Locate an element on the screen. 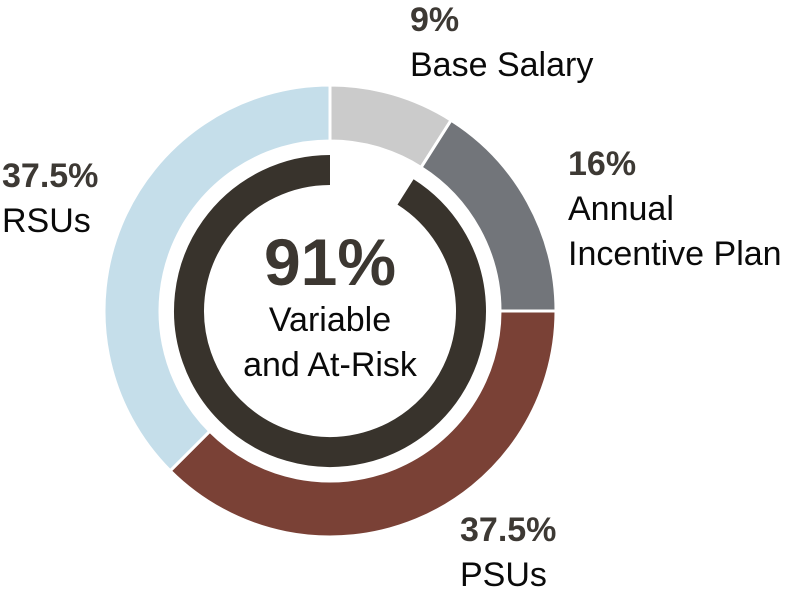 Image resolution: width=805 pixels, height=608 pixels. label-base-salary: 9% Base Salary is located at coordinates (501, 44).